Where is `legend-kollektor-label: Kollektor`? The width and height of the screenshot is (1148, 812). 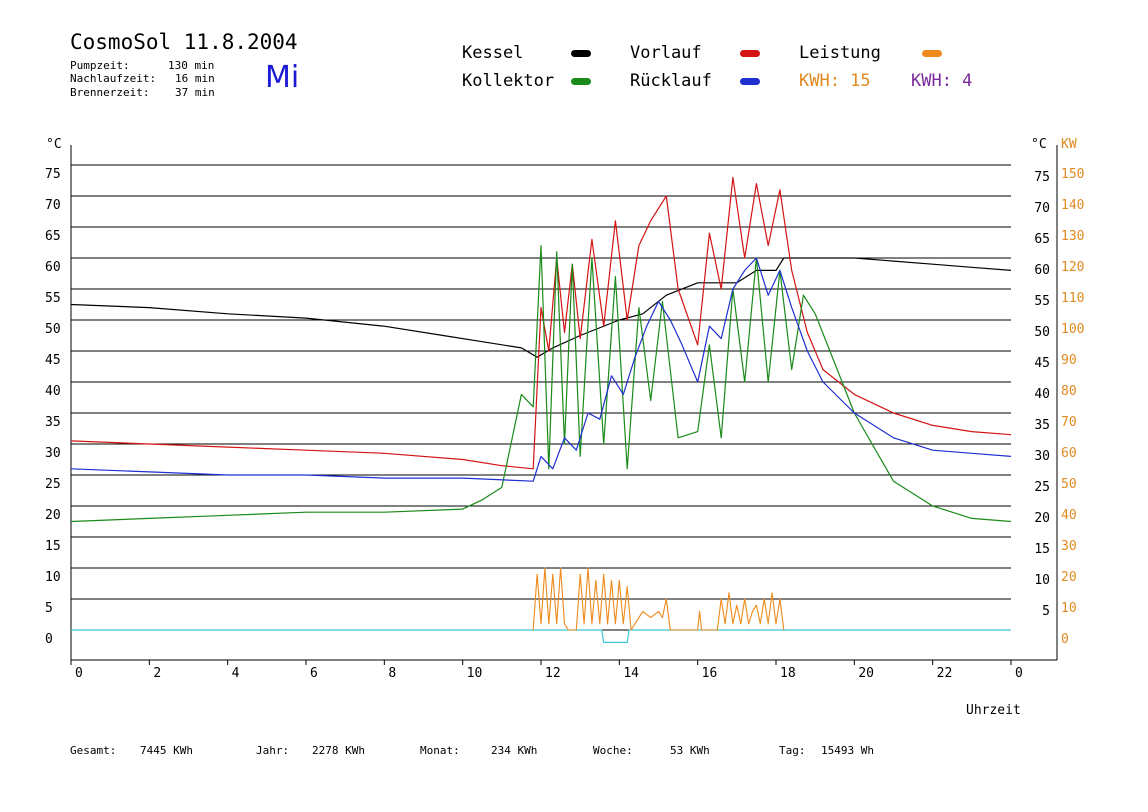 legend-kollektor-label: Kollektor is located at coordinates (508, 81).